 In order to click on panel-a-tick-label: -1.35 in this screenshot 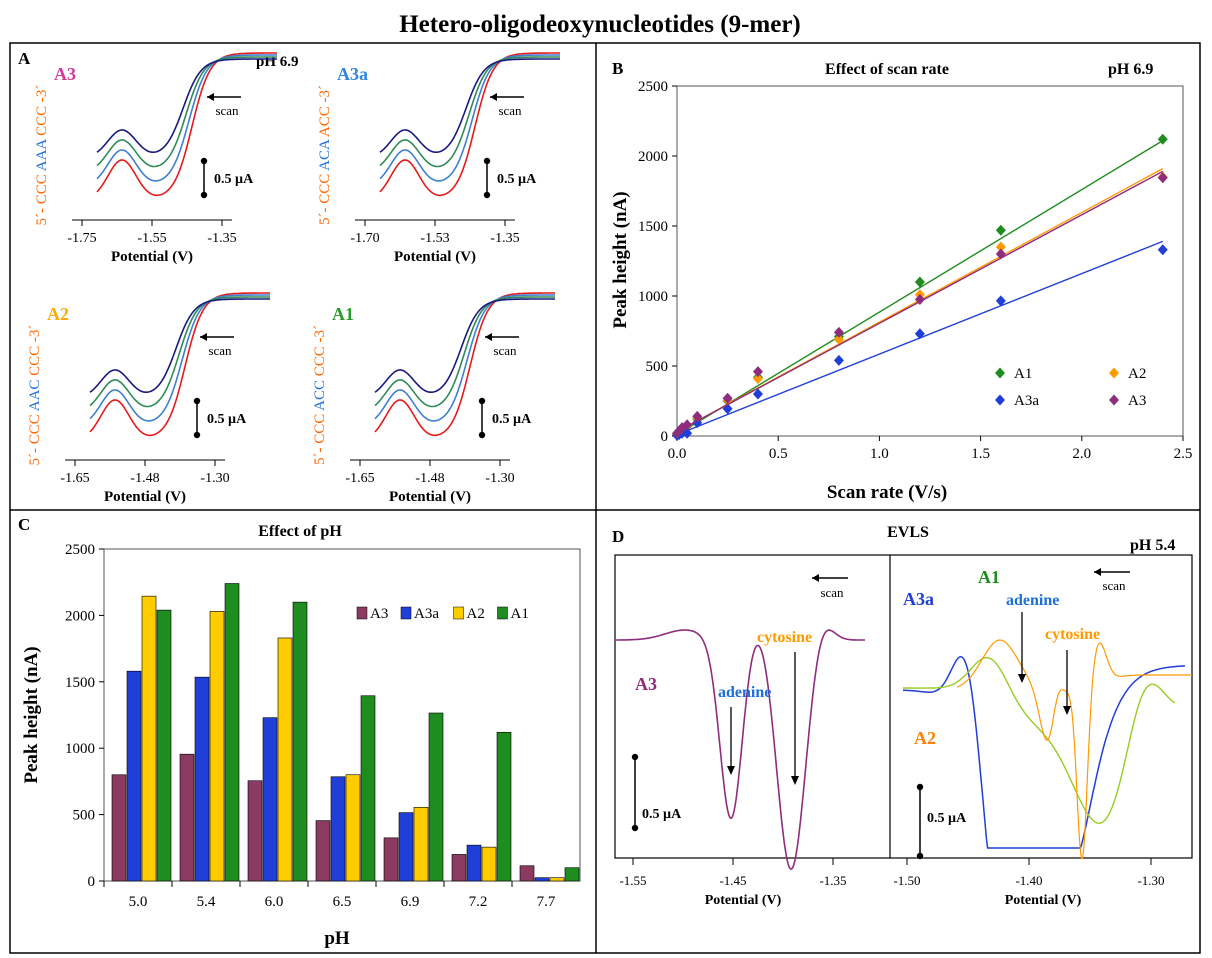, I will do `click(504, 238)`.